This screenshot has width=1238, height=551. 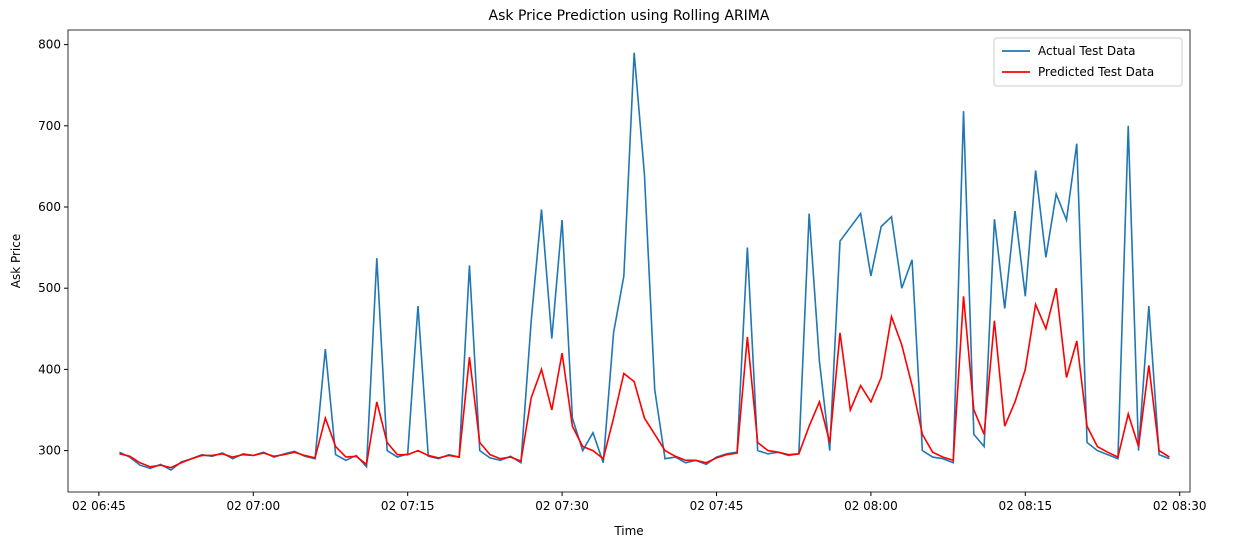 What do you see at coordinates (49, 126) in the screenshot?
I see `y-tick-label: 700` at bounding box center [49, 126].